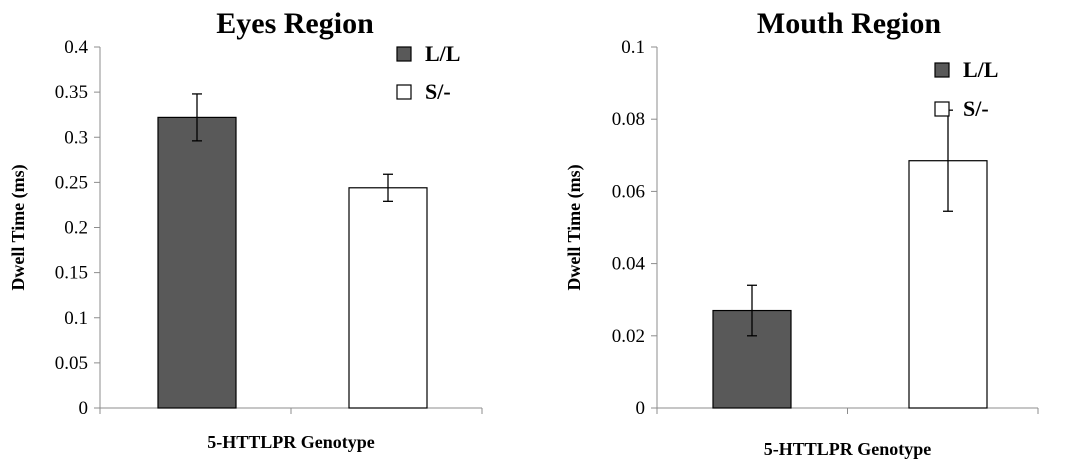  What do you see at coordinates (980, 69) in the screenshot?
I see `chart-2-legend-label-1: L/L` at bounding box center [980, 69].